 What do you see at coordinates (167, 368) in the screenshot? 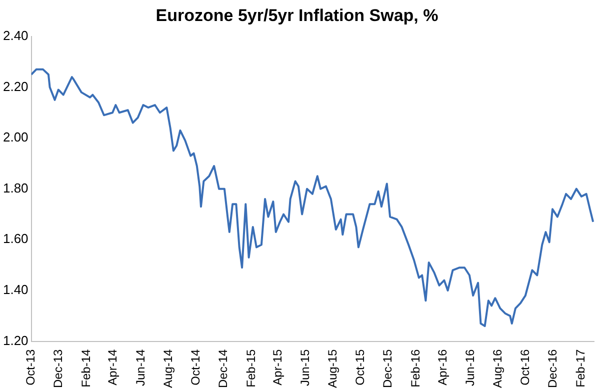
I see `x-tick-label: Aug-14` at bounding box center [167, 368].